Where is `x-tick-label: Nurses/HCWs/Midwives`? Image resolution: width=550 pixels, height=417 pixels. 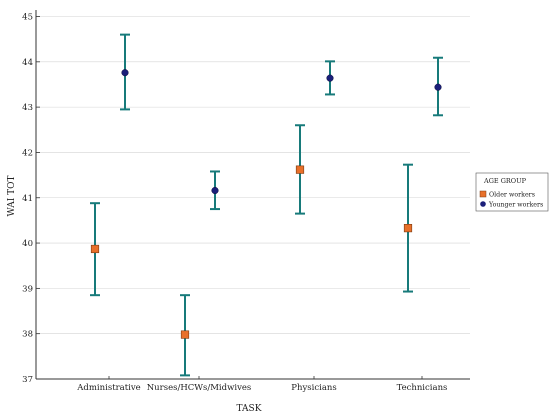 x-tick-label: Nurses/HCWs/Midwives is located at coordinates (199, 388).